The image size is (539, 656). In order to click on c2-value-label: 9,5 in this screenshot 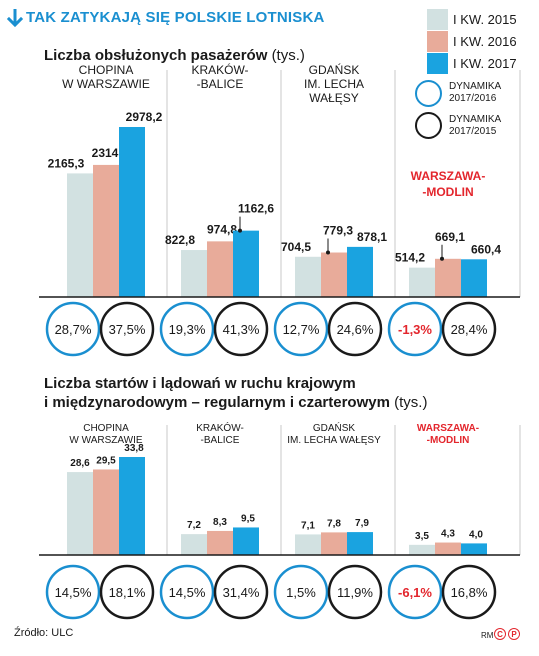, I will do `click(248, 518)`.